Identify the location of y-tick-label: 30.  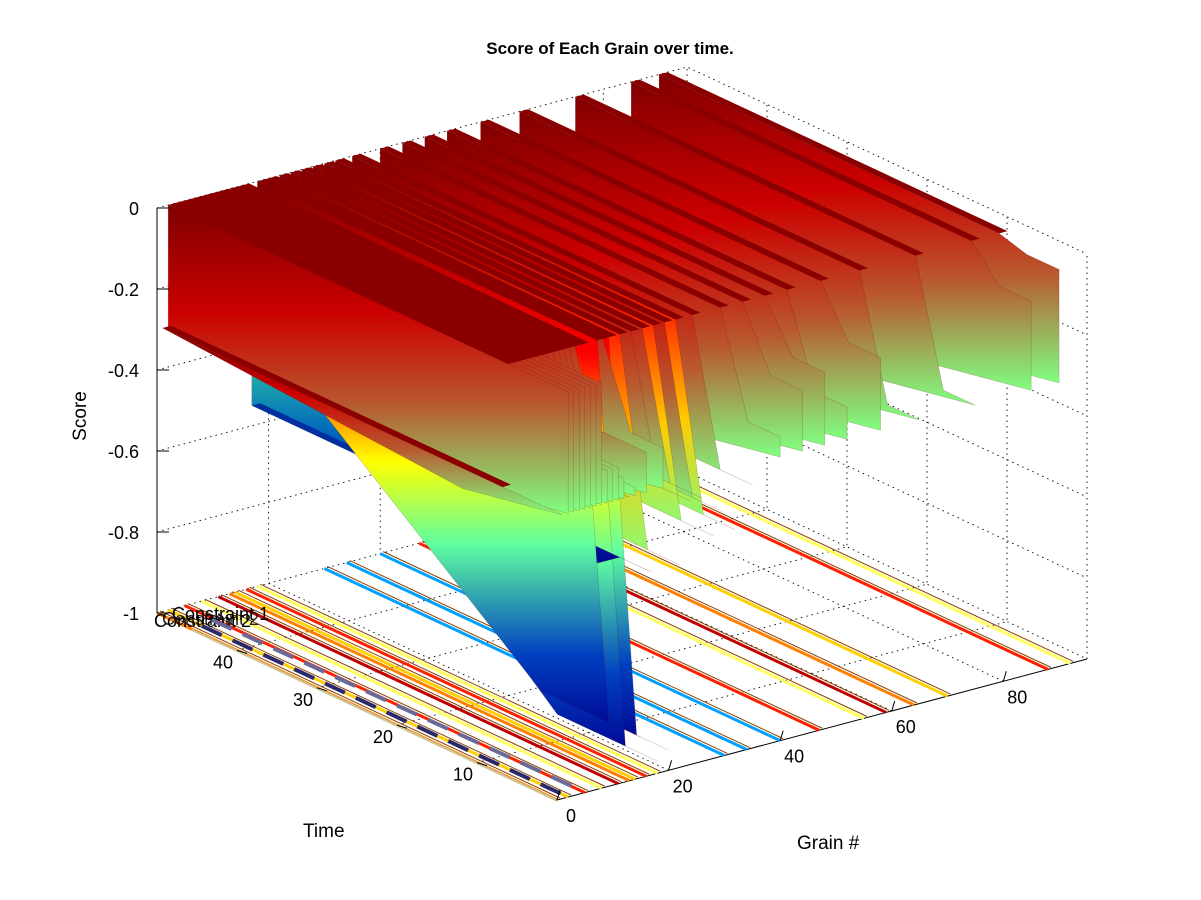
(303, 700).